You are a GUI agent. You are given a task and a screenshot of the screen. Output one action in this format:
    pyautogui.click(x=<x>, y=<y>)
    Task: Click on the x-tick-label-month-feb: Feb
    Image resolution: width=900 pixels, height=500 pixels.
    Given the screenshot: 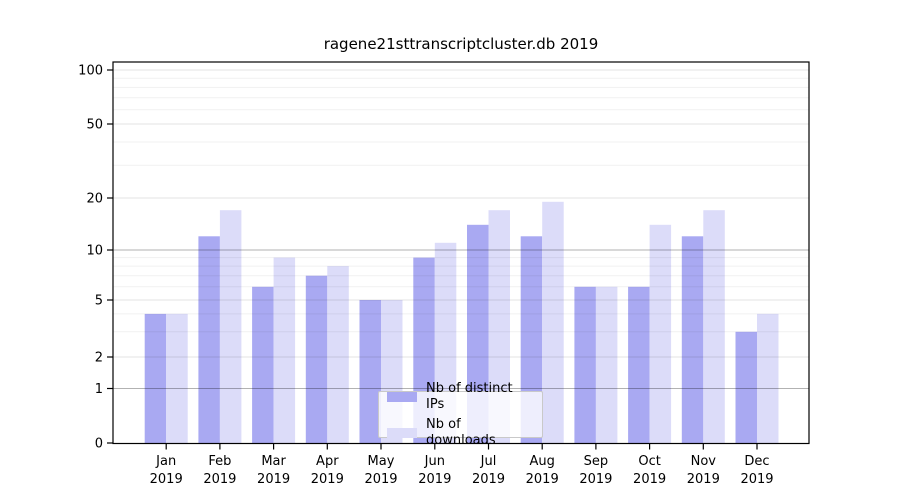 What is the action you would take?
    pyautogui.click(x=219, y=461)
    